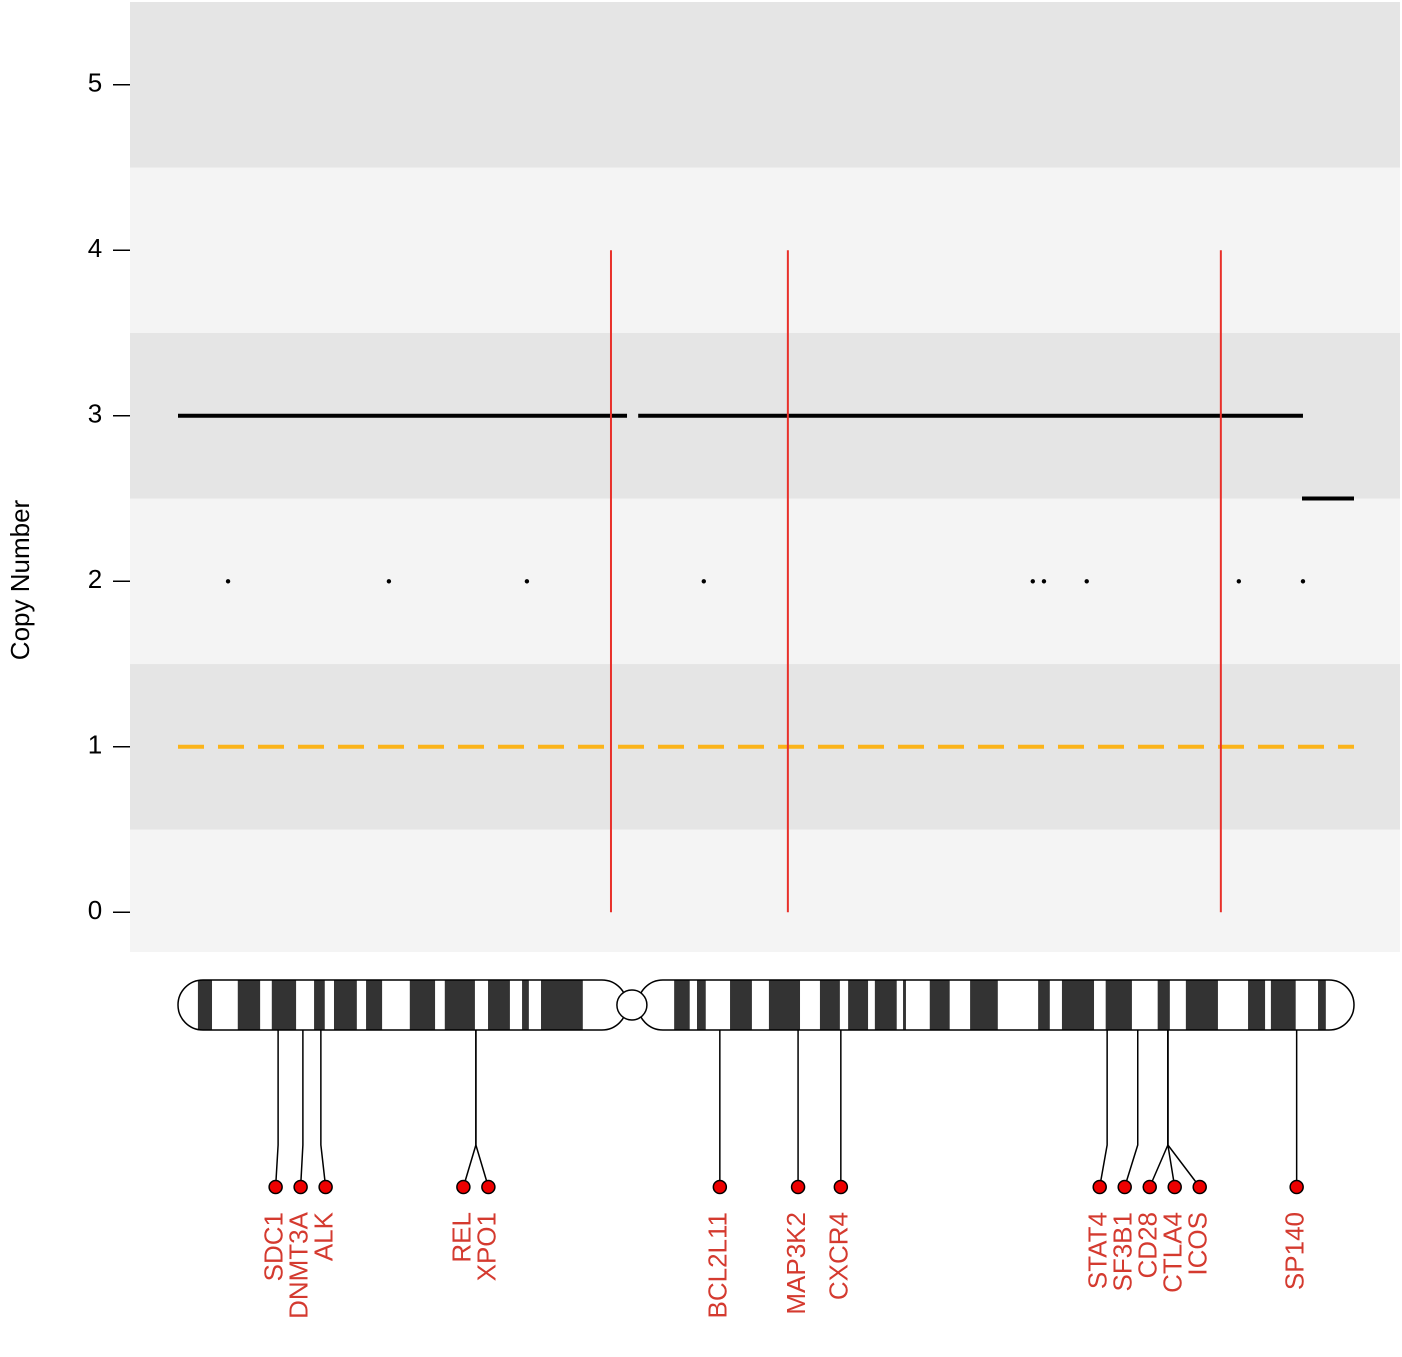 Image resolution: width=1402 pixels, height=1357 pixels. I want to click on y-tick-label: 0, so click(95, 910).